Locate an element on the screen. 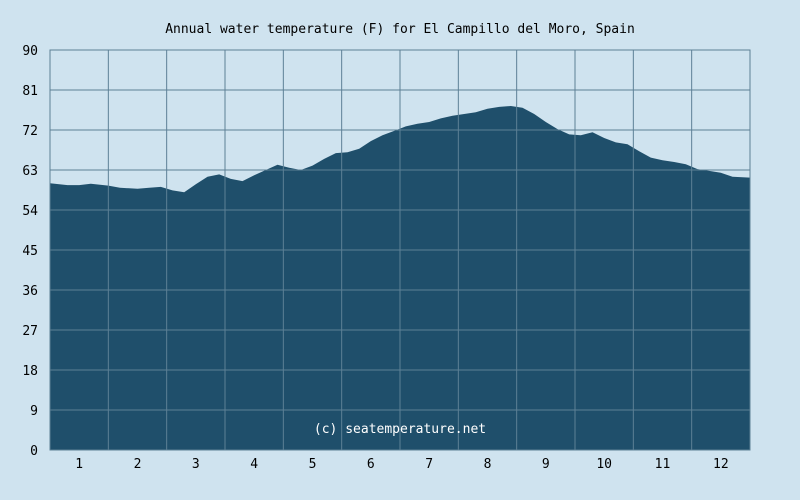 The image size is (800, 500). x-tick-label: 2 is located at coordinates (138, 464).